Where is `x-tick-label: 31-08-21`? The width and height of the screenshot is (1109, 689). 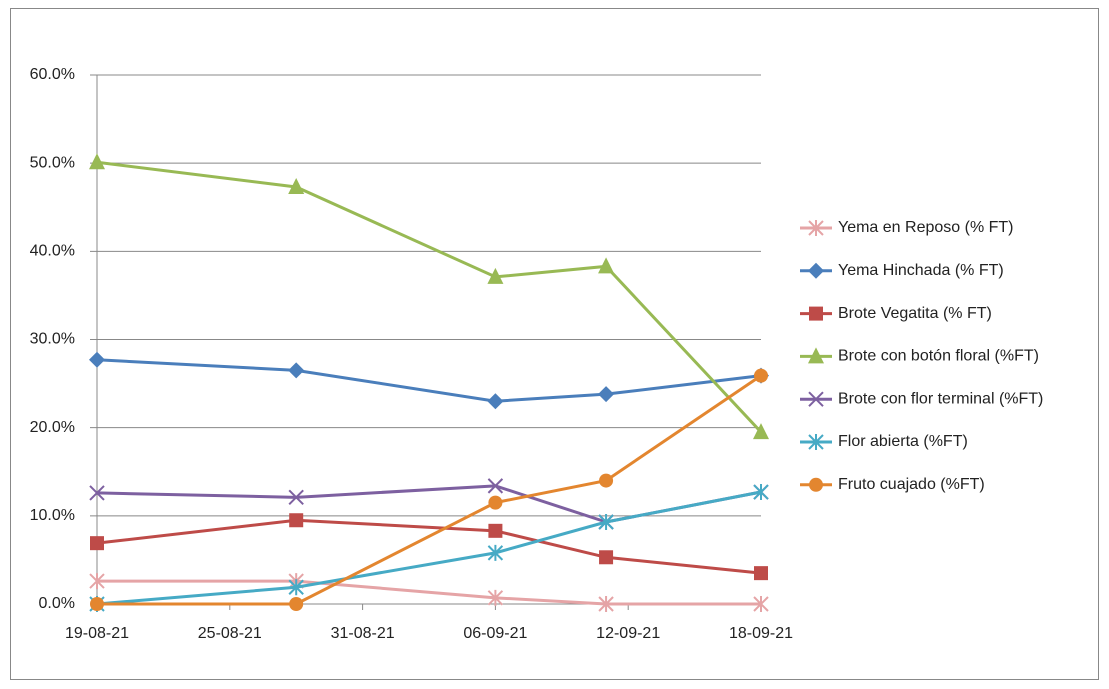
x-tick-label: 31-08-21 is located at coordinates (363, 633).